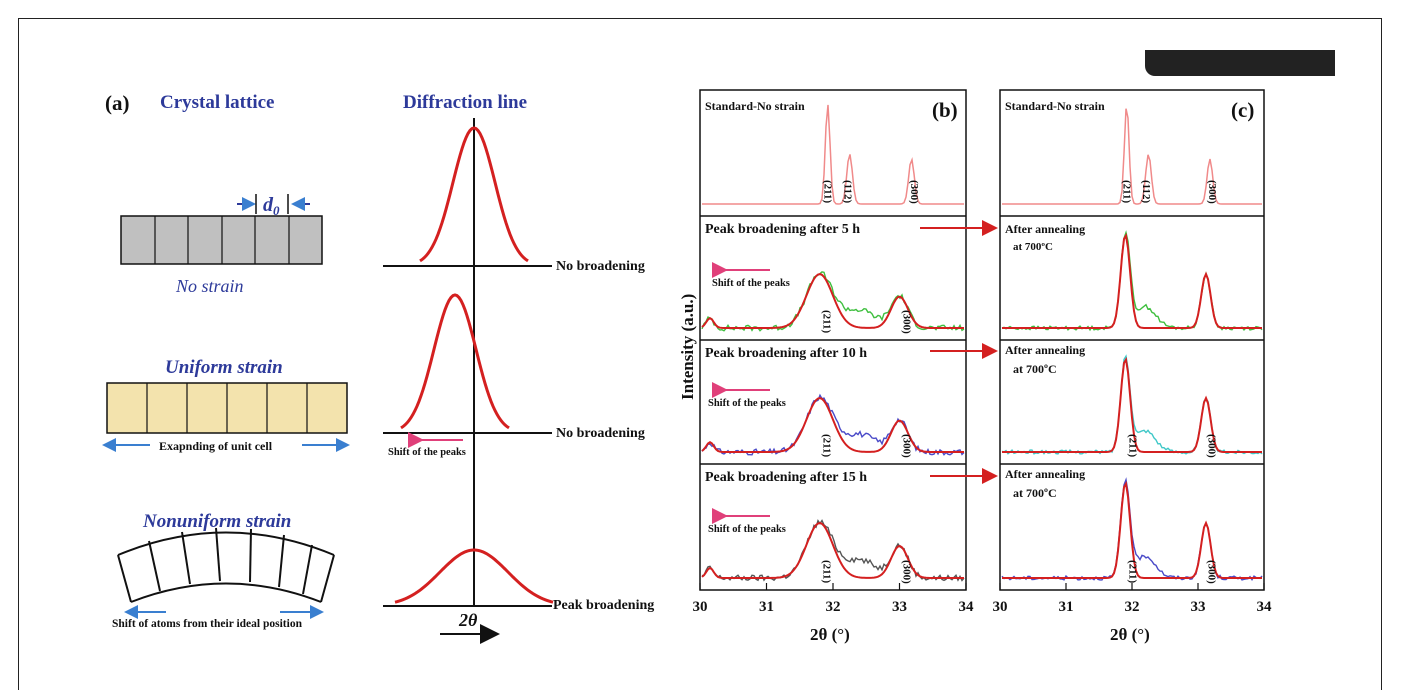 This screenshot has height=691, width=1401. Describe the element at coordinates (766, 607) in the screenshot. I see `tick-label-b-31: 31` at that location.